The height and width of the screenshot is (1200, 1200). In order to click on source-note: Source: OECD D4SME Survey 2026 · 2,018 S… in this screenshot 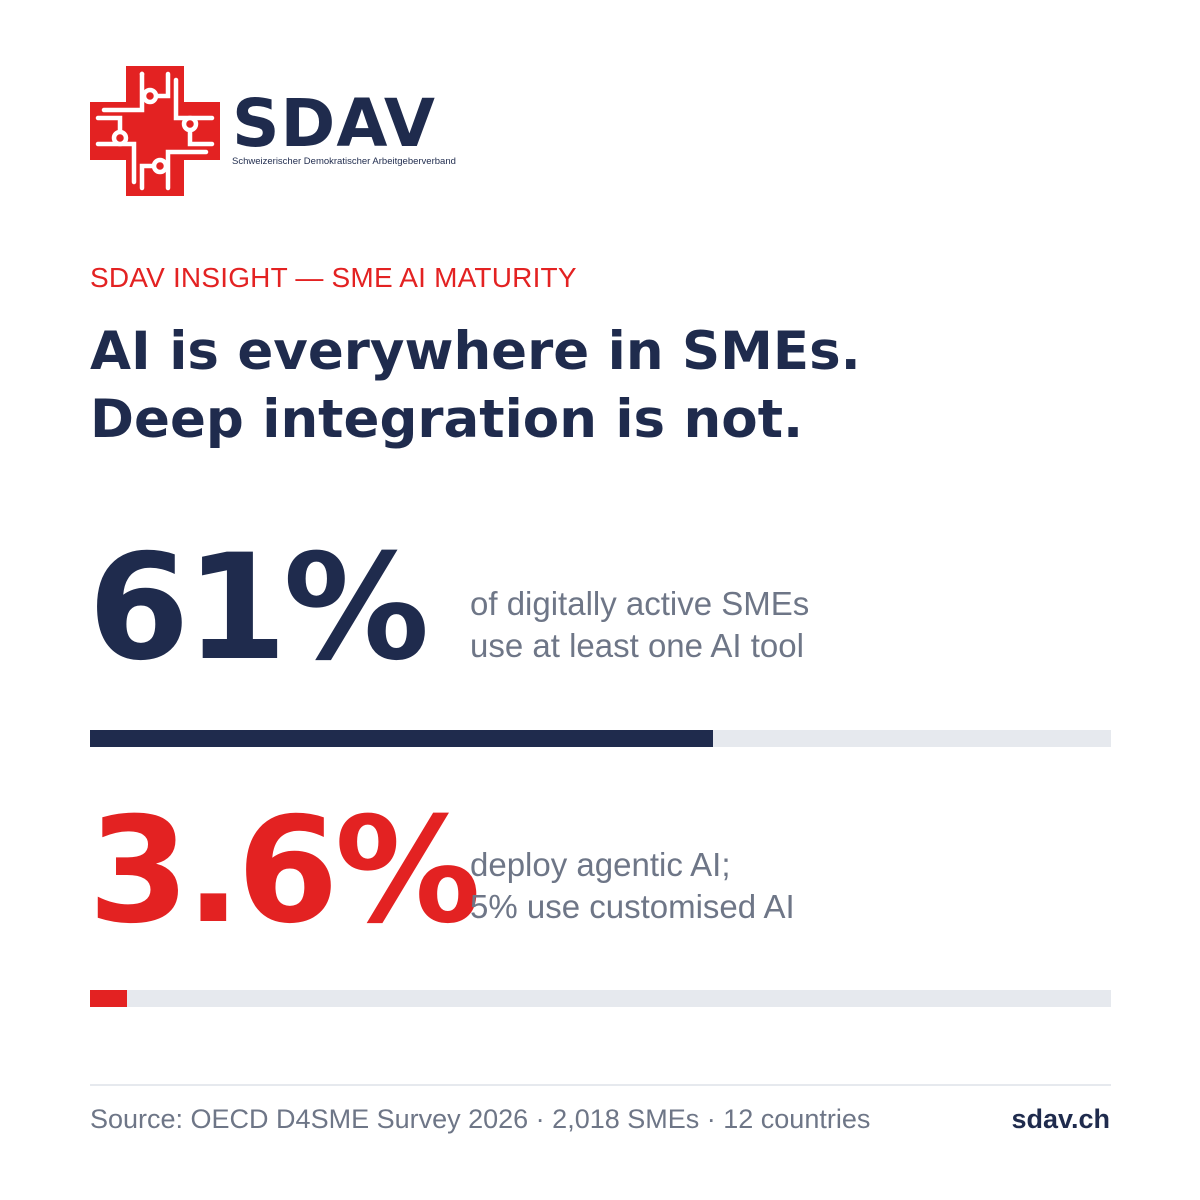, I will do `click(480, 1119)`.